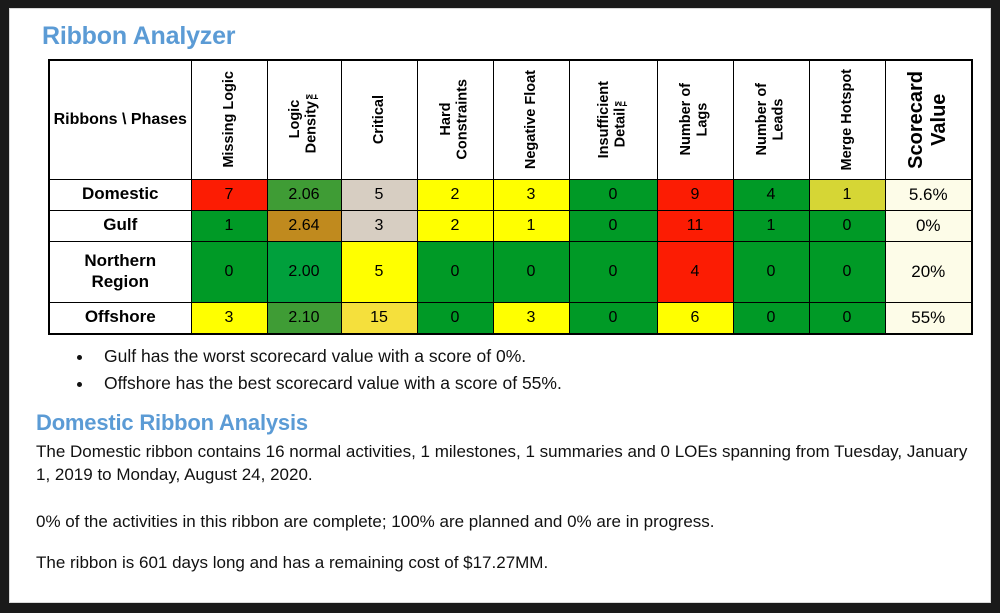  I want to click on header-number-of-lags-label: Number of Lags, so click(694, 119).